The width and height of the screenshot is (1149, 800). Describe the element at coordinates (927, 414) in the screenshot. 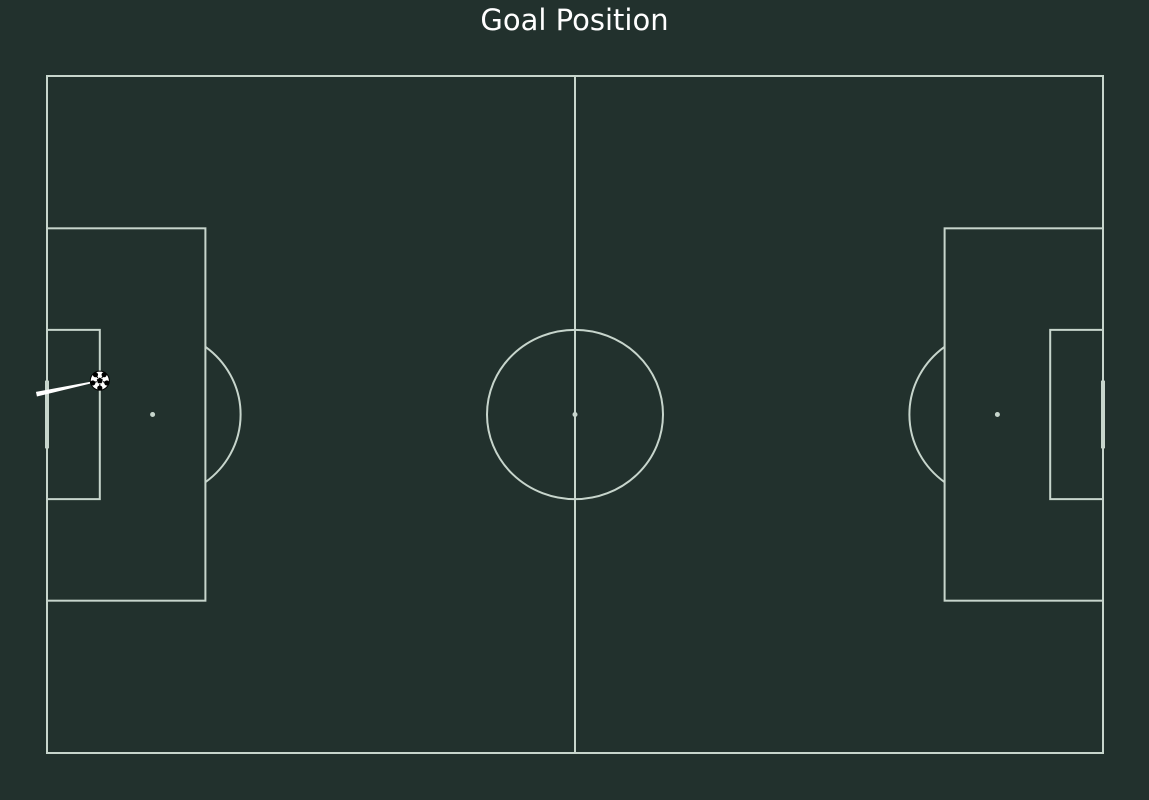

I see `right-penalty-arc` at that location.